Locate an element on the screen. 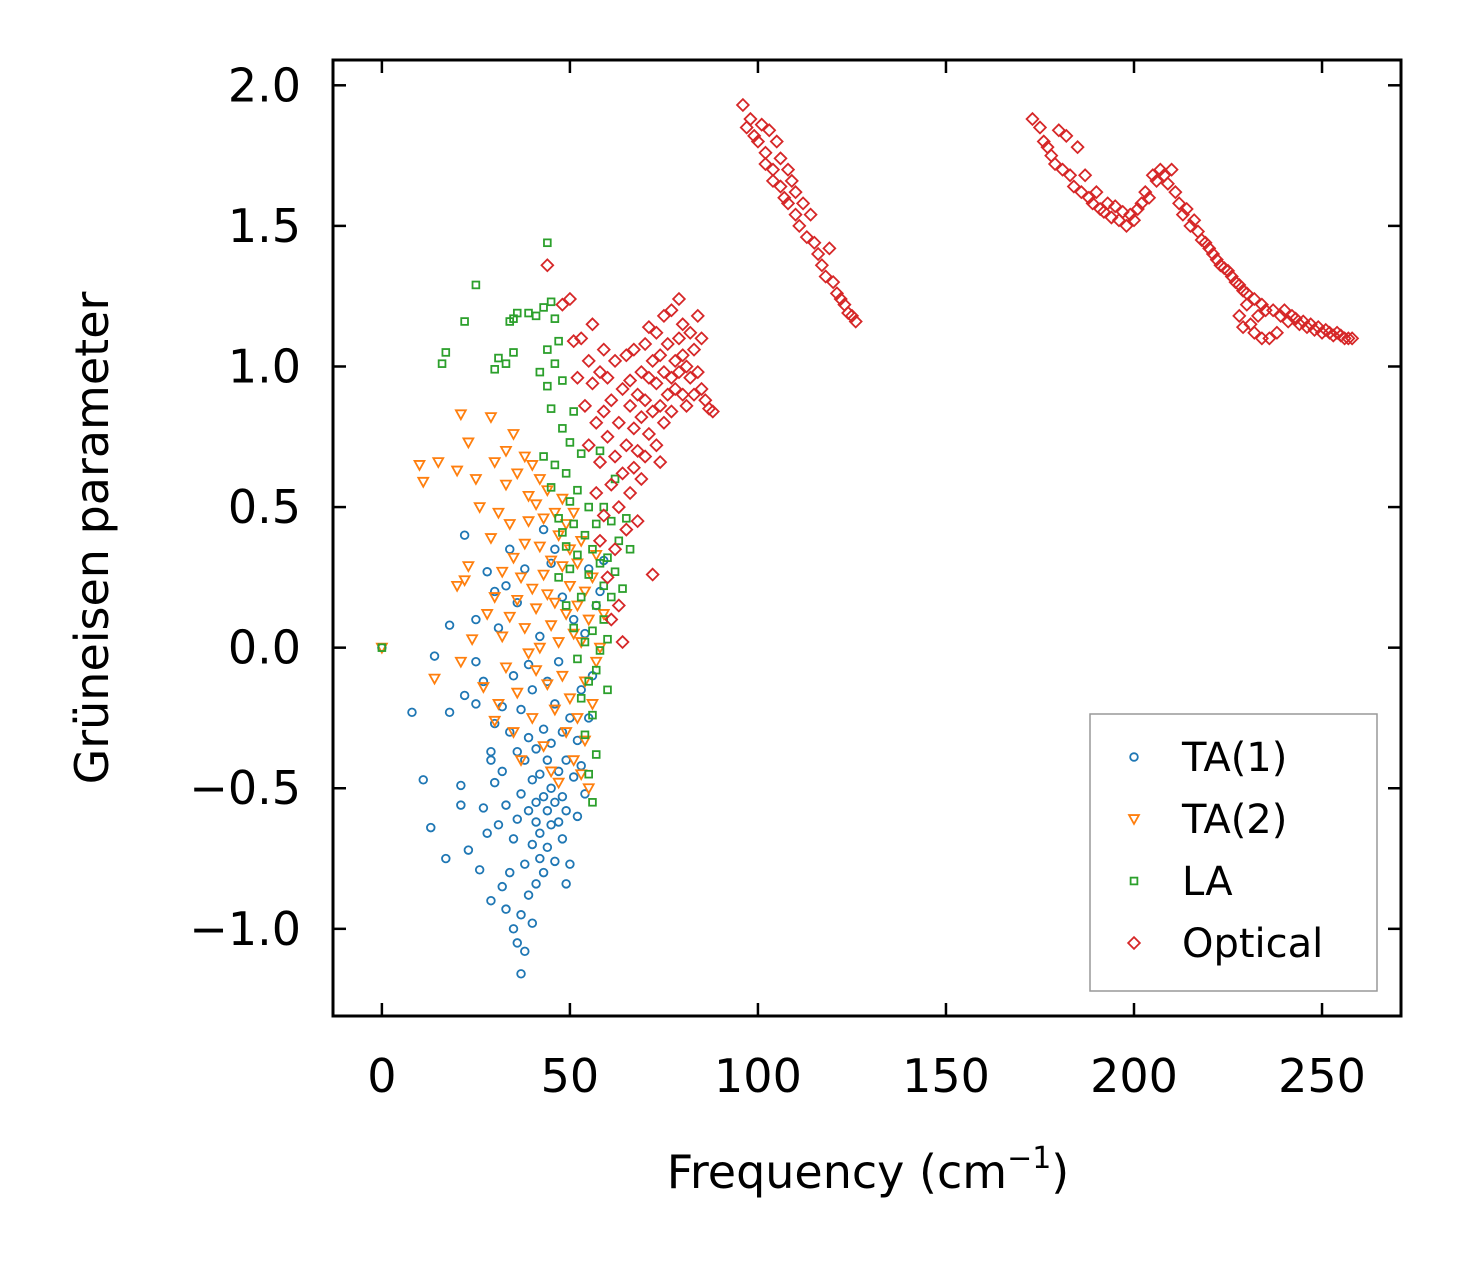 Image resolution: width=1462 pixels, height=1264 pixels. x-tick-label: 150 is located at coordinates (946, 1076).